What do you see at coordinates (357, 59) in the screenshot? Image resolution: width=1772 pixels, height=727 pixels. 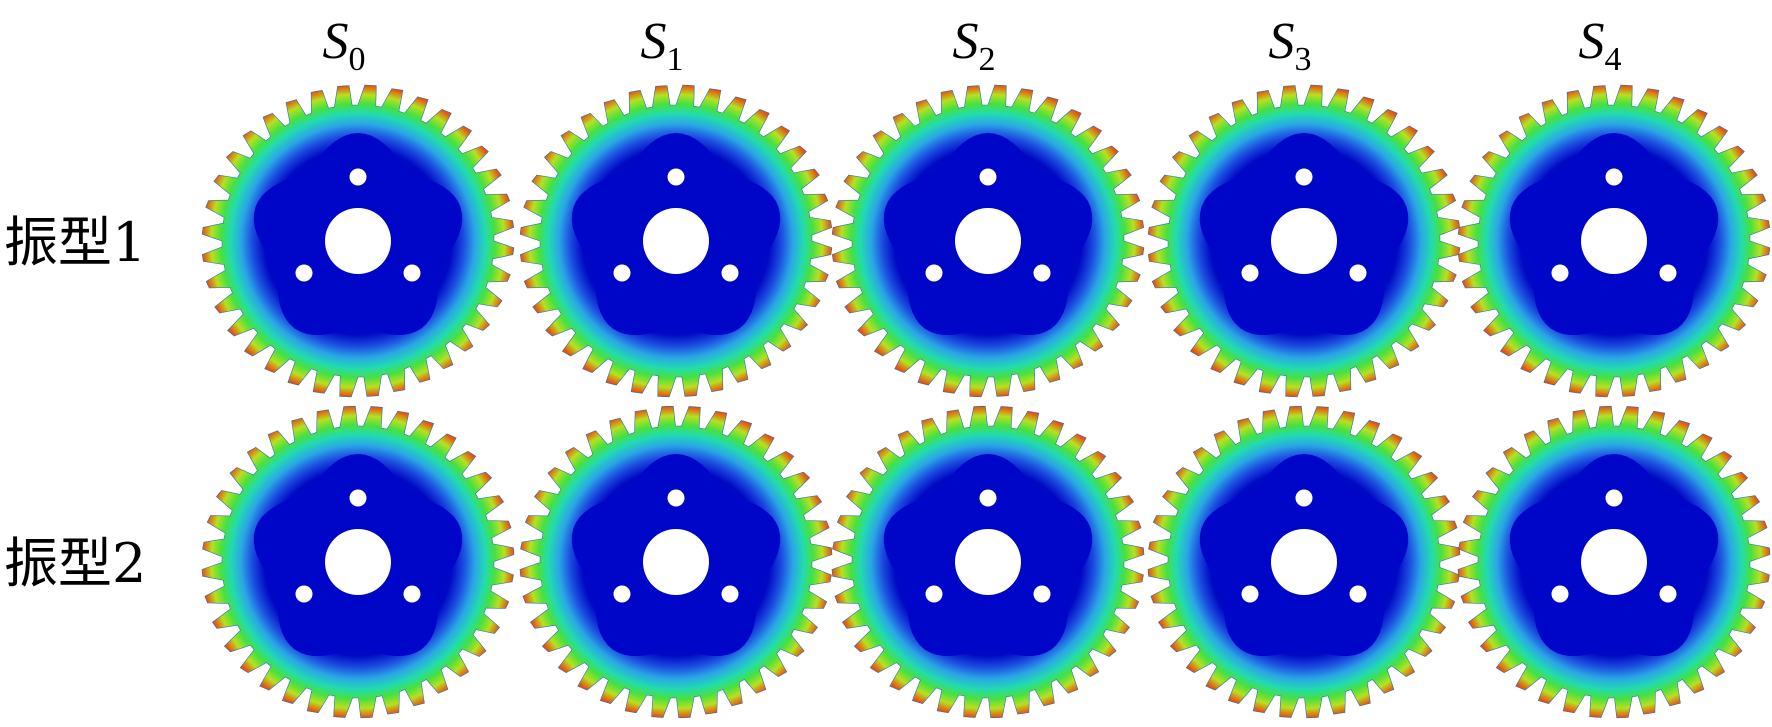 I see `subscript: 0` at bounding box center [357, 59].